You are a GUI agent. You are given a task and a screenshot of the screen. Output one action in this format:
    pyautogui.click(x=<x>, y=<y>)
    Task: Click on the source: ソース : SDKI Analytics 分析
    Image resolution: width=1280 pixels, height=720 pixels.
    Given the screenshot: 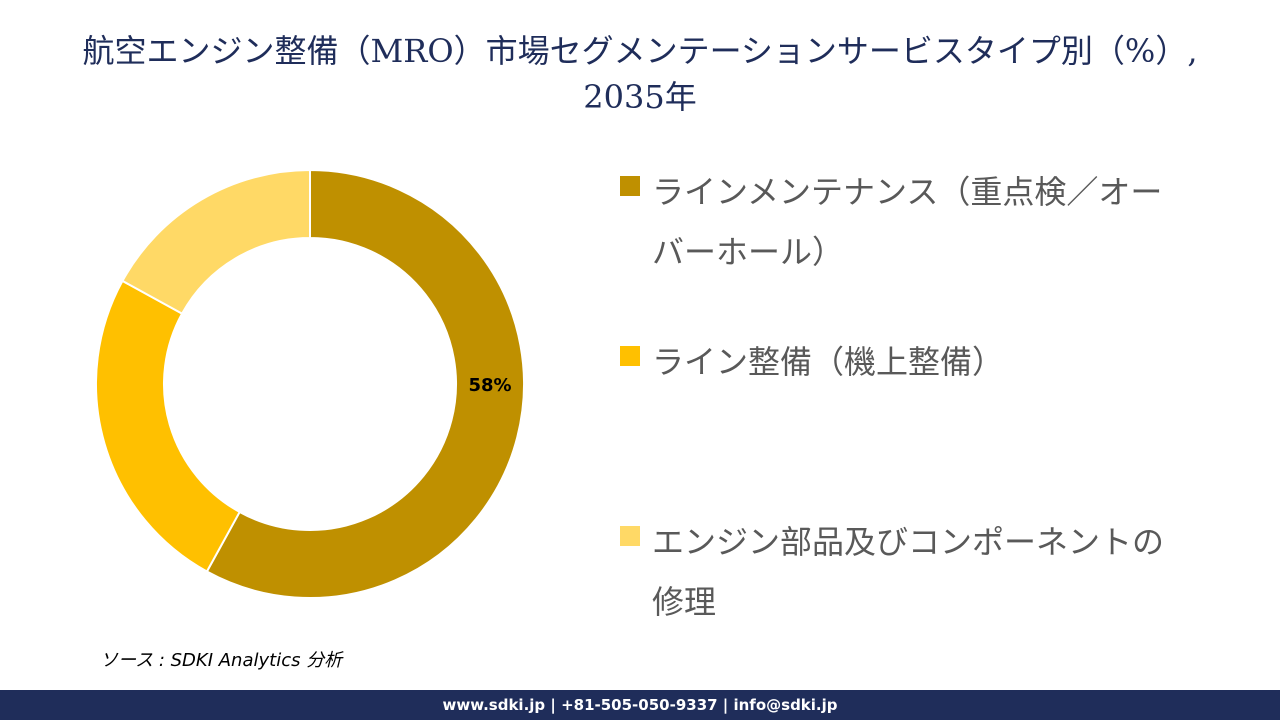 What is the action you would take?
    pyautogui.click(x=221, y=660)
    